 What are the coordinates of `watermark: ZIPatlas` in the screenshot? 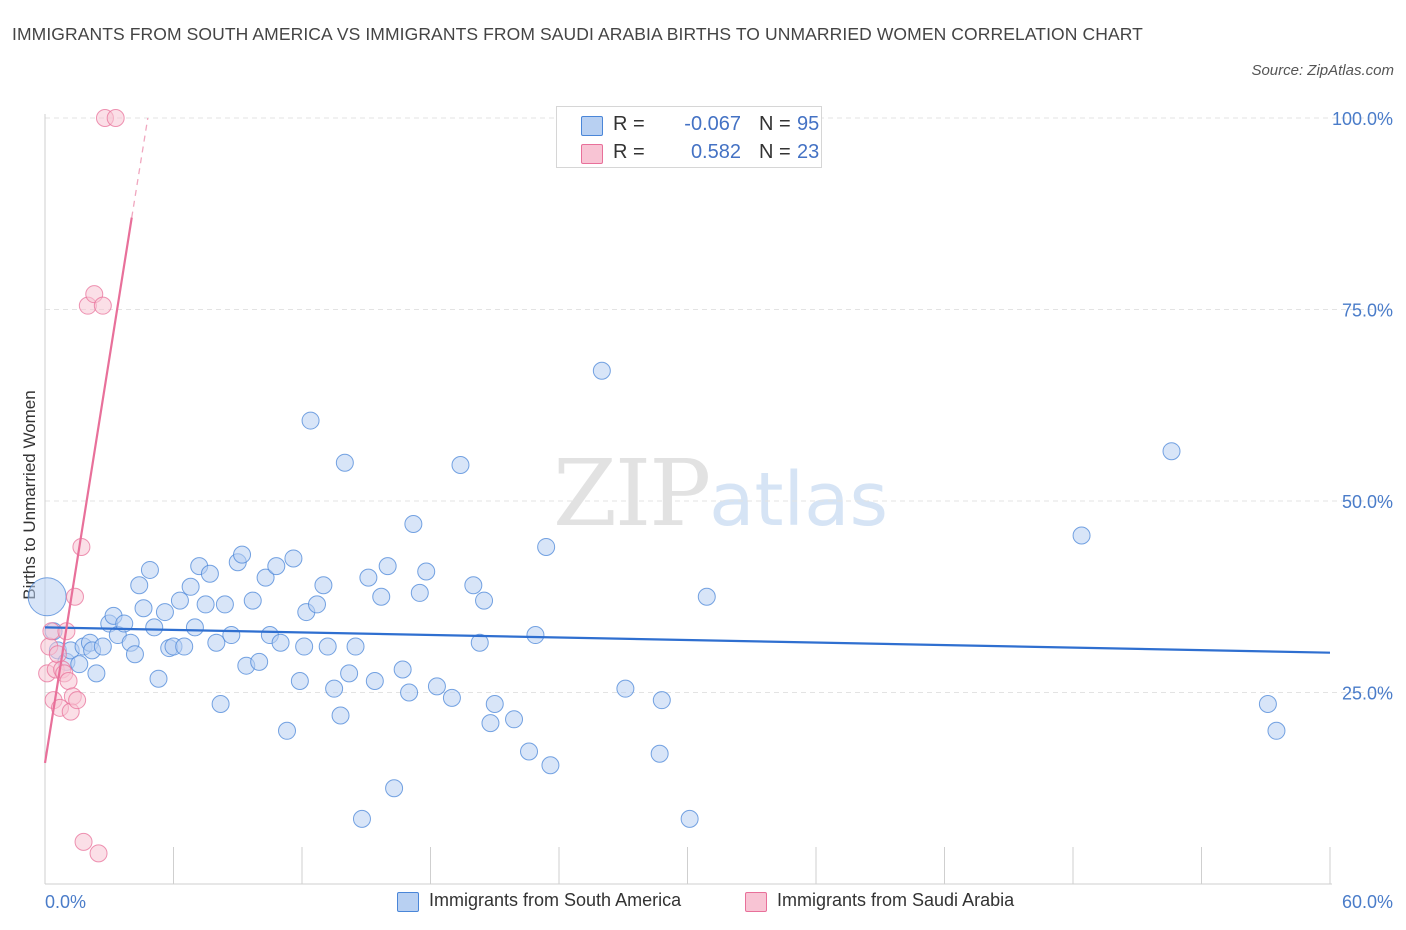 It's located at (720, 493).